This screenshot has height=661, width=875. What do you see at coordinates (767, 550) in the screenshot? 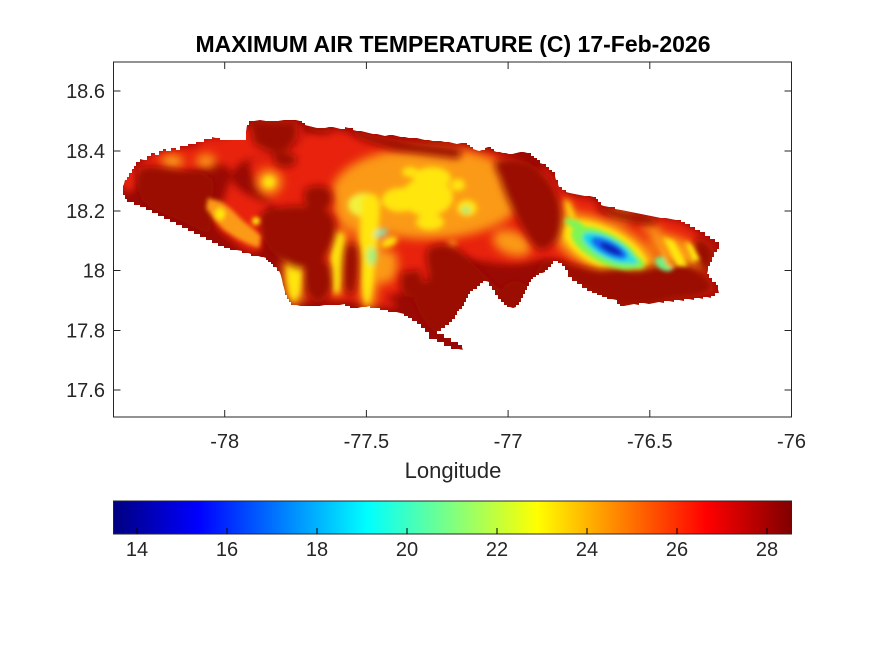
I see `svg-text: 28` at bounding box center [767, 550].